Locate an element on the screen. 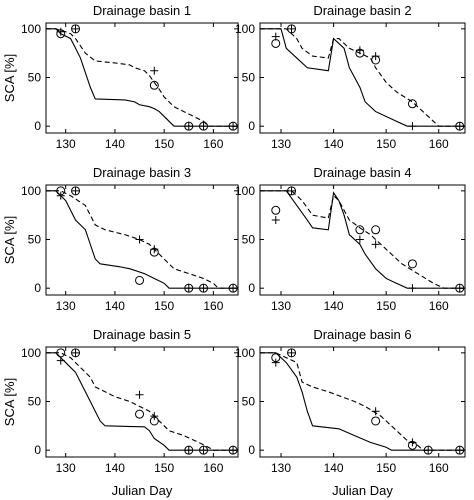 The width and height of the screenshot is (474, 500). panel-title: Drainage basin 2 is located at coordinates (362, 10).